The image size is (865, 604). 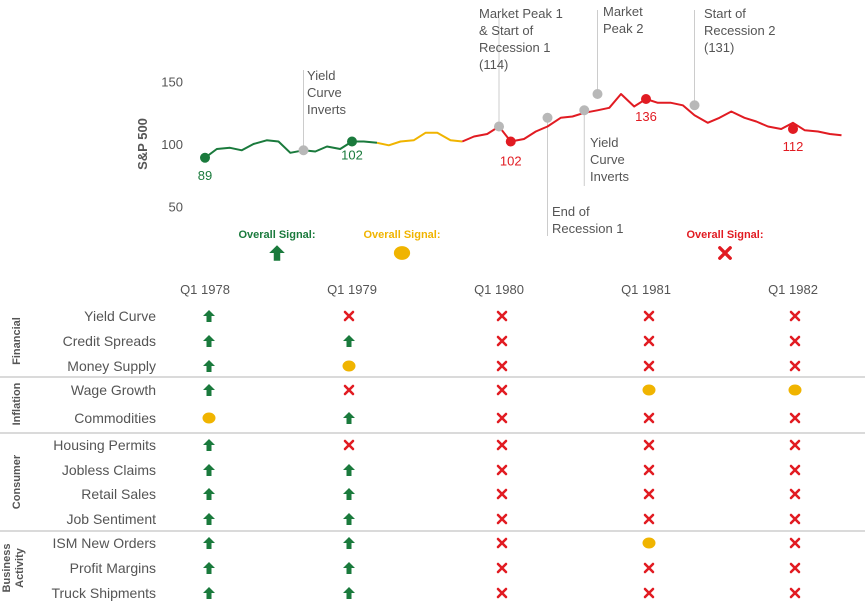 What do you see at coordinates (499, 289) in the screenshot?
I see `x-tick-label: Q1 1980` at bounding box center [499, 289].